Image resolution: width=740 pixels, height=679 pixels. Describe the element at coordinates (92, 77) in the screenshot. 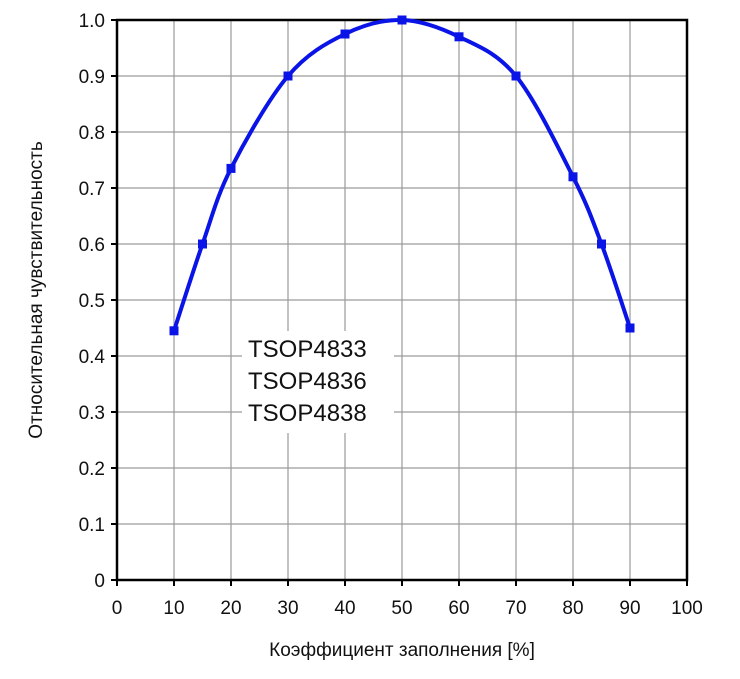

I see `y-tick-label: 0.9` at that location.